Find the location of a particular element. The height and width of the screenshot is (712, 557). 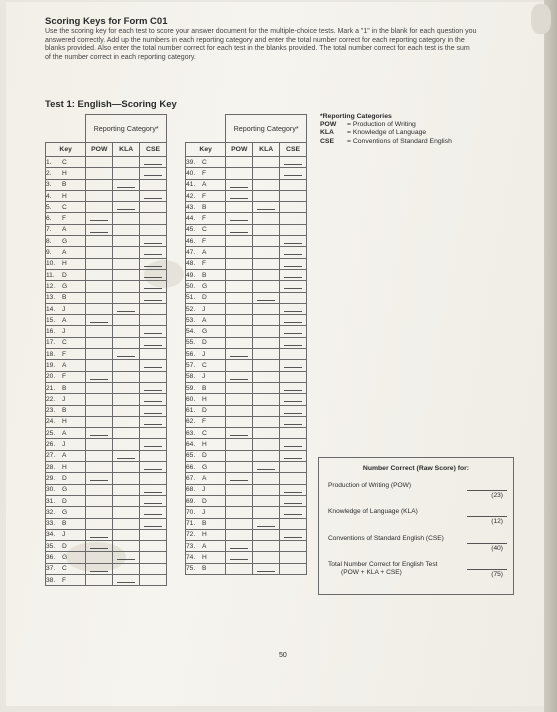

answer-key: D is located at coordinates (204, 456).